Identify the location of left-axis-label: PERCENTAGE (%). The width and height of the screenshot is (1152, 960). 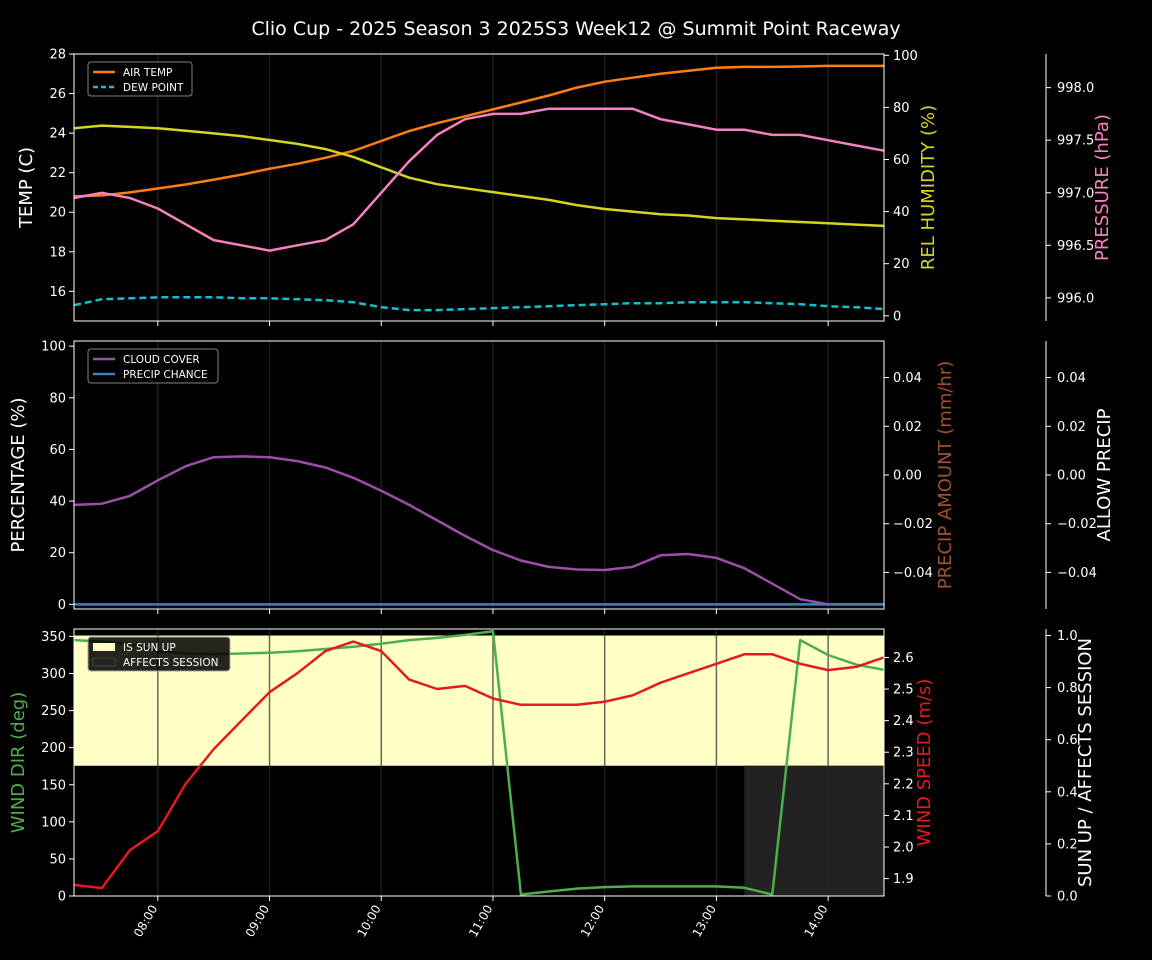
(18, 474).